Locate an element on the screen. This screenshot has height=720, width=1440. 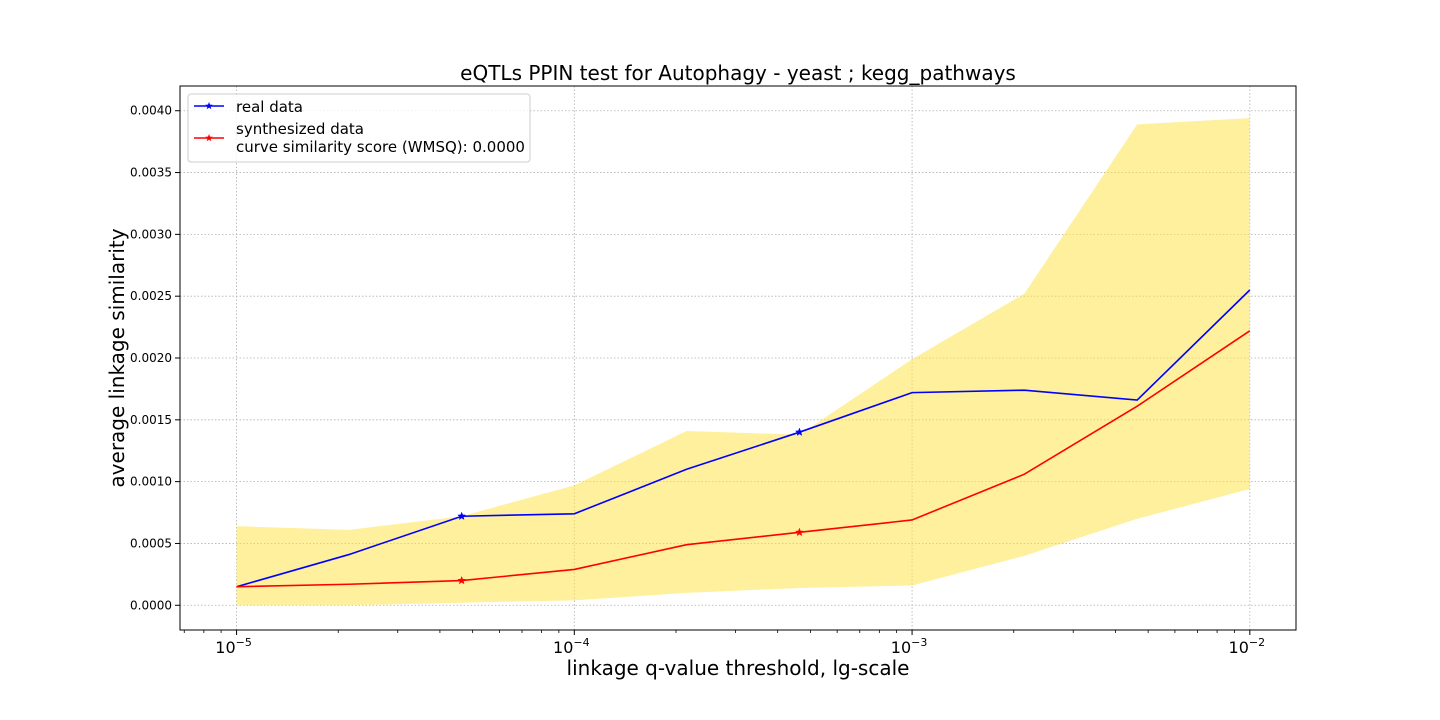
x-tick-label: 10⁻⁵ is located at coordinates (233, 646).